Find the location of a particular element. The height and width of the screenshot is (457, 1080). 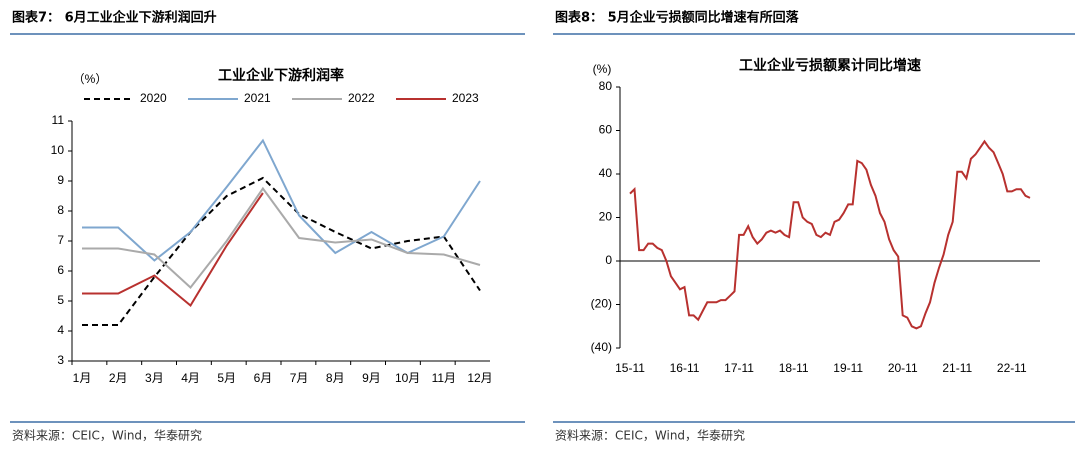

x-tick-label: 18-11 is located at coordinates (794, 368).